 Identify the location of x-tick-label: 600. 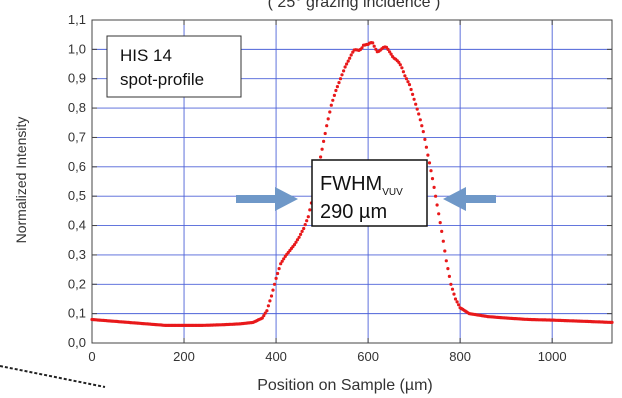
(368, 356).